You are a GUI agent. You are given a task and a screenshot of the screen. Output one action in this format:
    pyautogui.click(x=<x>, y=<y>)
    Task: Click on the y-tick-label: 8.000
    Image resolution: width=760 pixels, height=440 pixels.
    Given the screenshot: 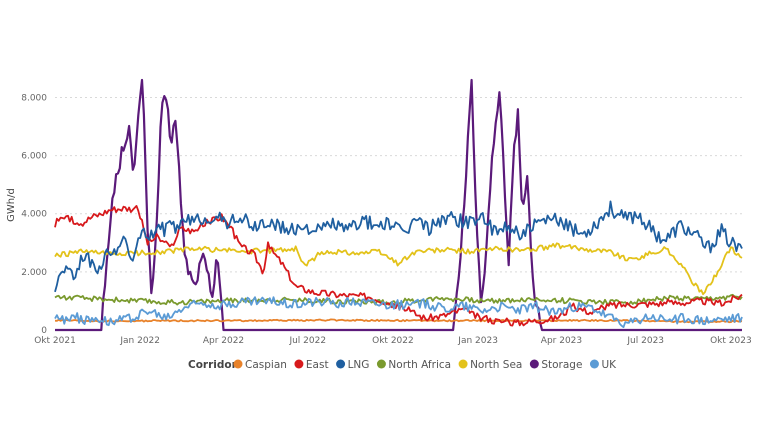 What is the action you would take?
    pyautogui.click(x=34, y=98)
    